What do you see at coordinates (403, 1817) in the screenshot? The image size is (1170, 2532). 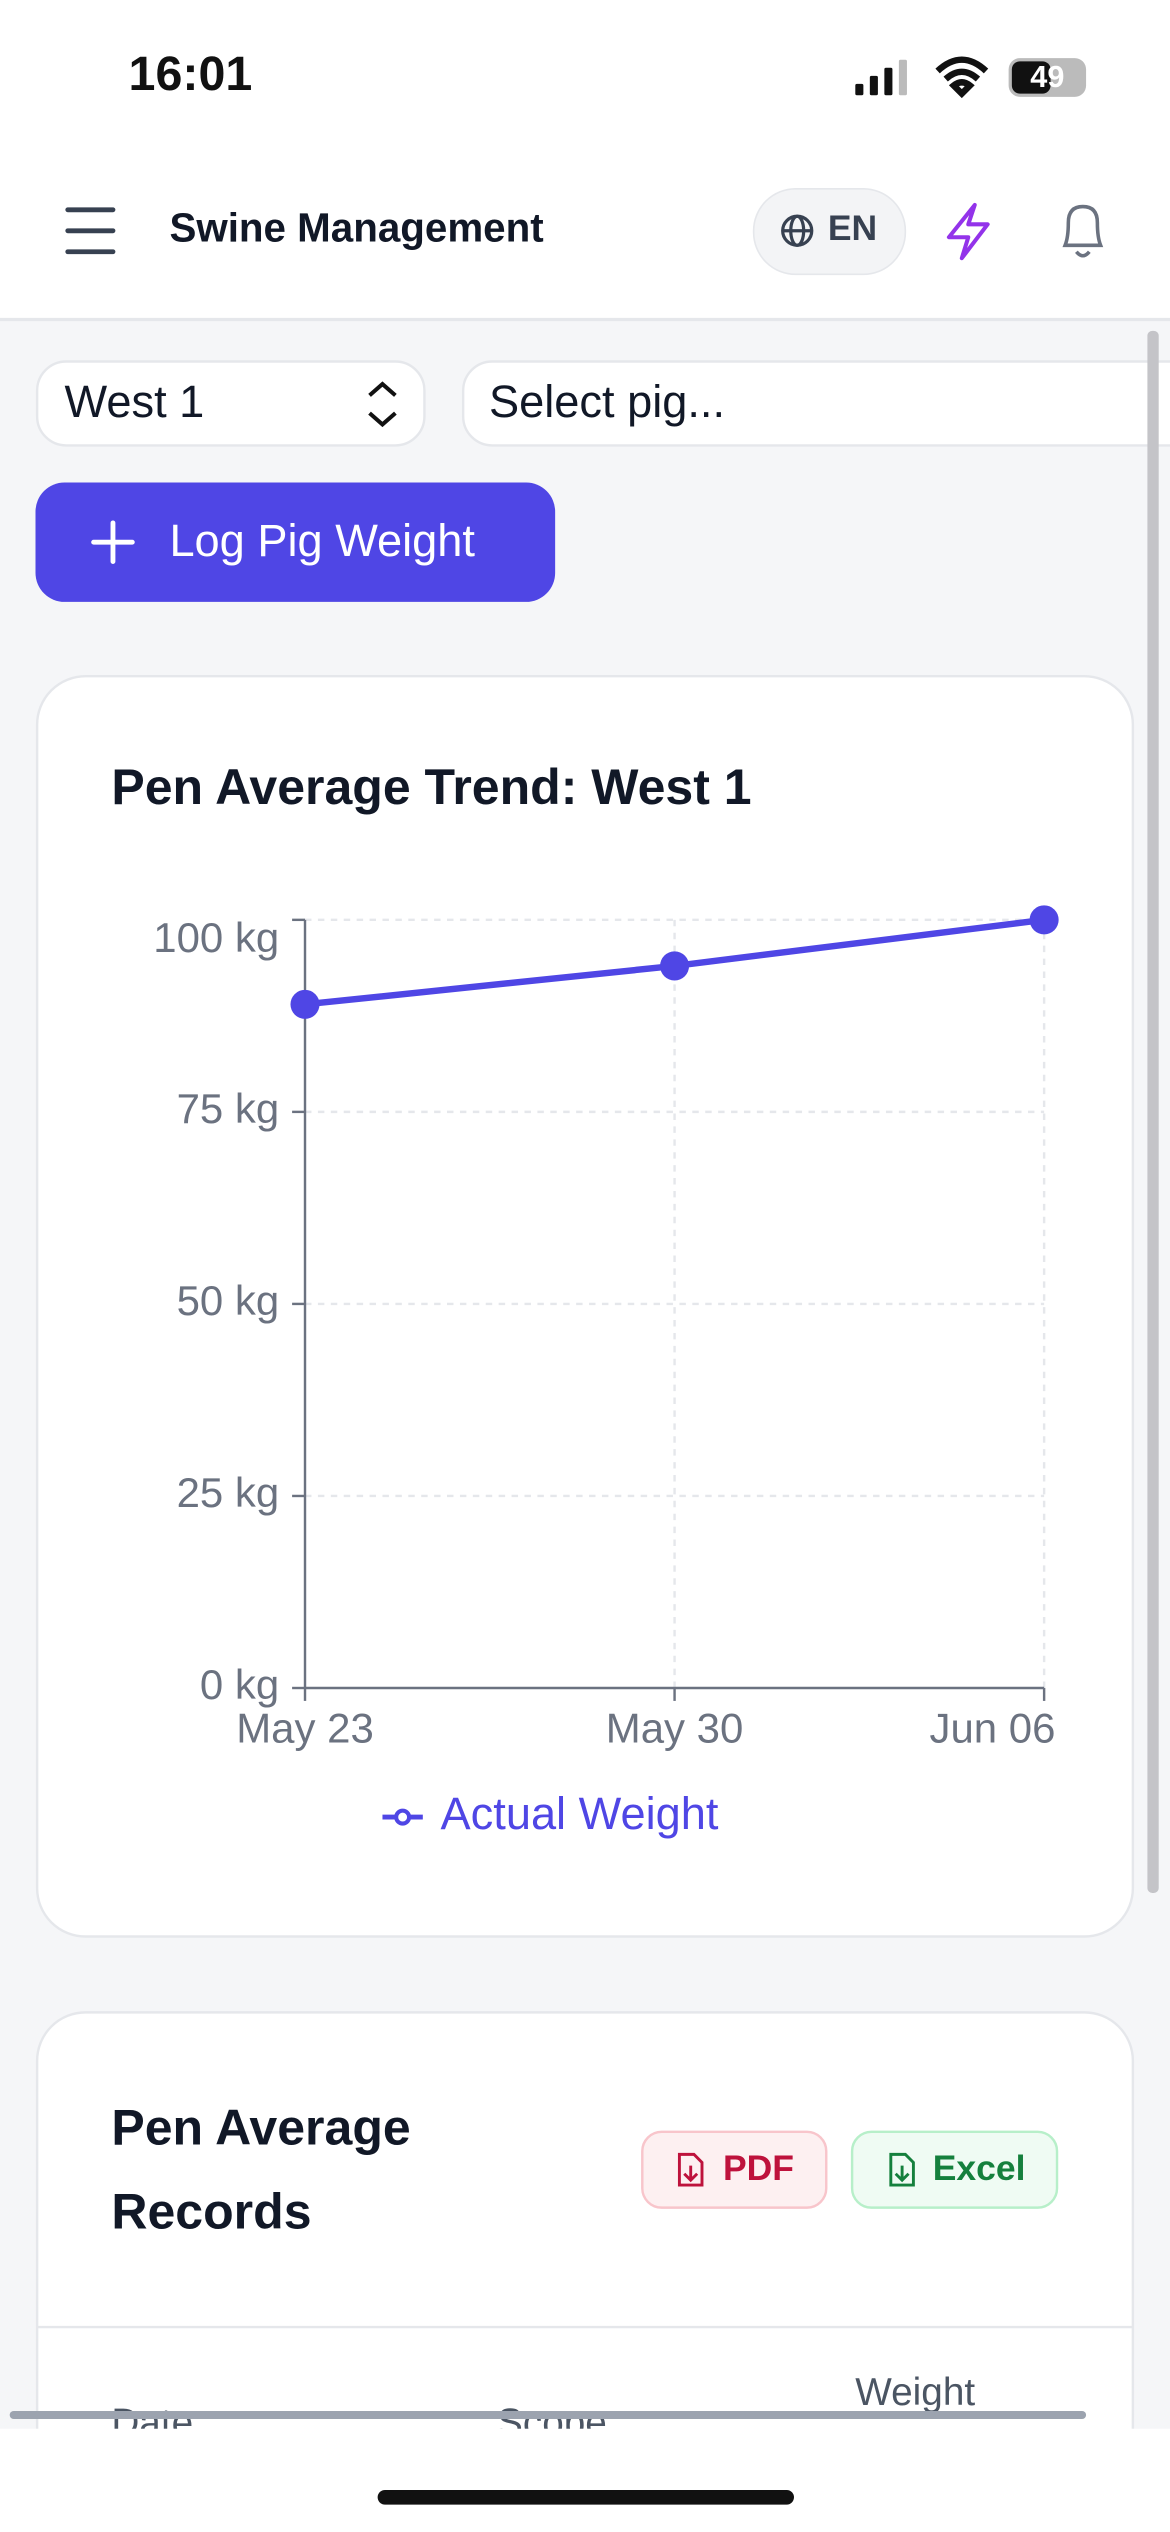 I see `legend-swatch-dot` at bounding box center [403, 1817].